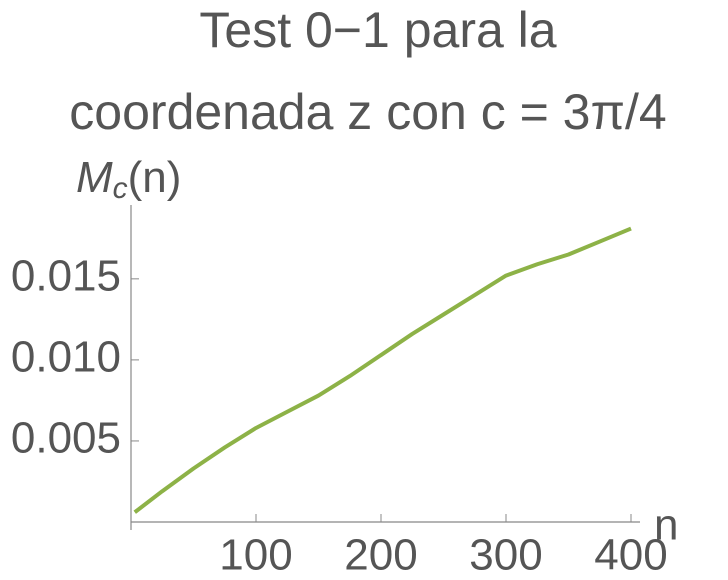 The width and height of the screenshot is (728, 580). I want to click on y-axis-label: Mc(n), so click(128, 179).